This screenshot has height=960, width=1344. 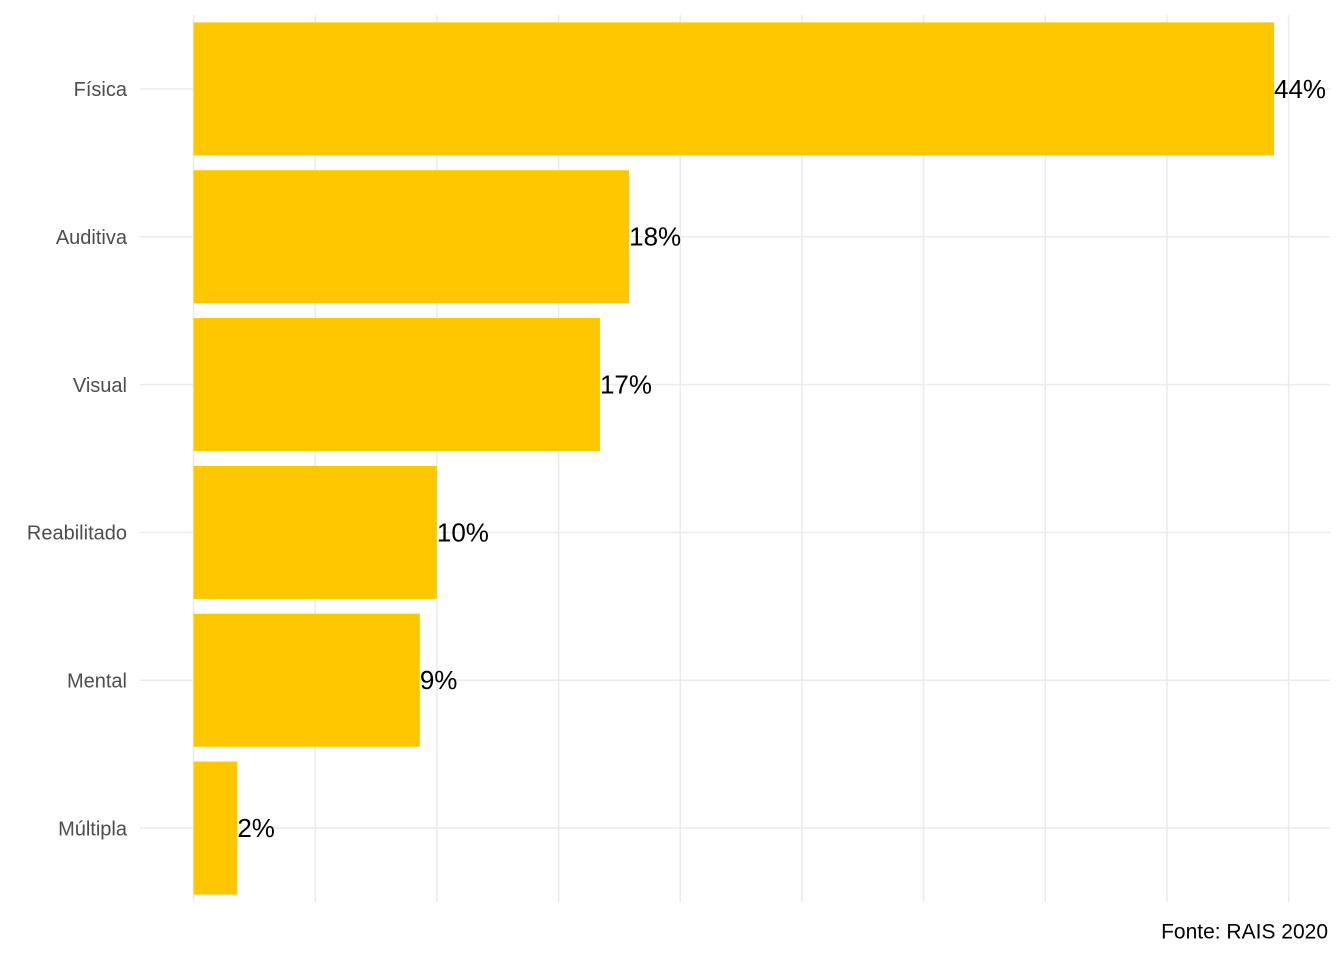 I want to click on value-label: 17%, so click(x=626, y=384).